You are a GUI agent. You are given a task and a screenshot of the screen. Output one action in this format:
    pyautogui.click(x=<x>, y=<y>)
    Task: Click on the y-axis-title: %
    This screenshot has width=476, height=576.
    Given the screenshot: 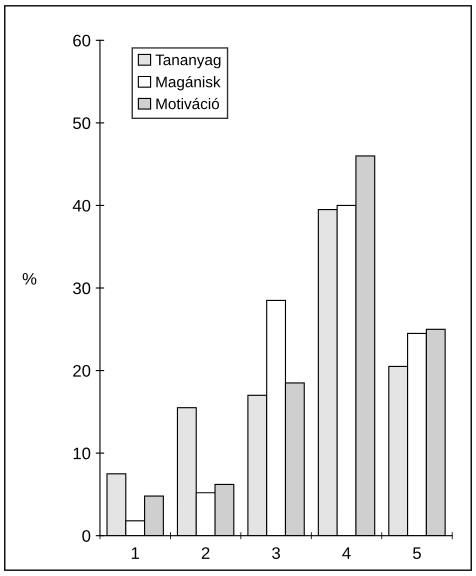 What is the action you would take?
    pyautogui.click(x=29, y=278)
    